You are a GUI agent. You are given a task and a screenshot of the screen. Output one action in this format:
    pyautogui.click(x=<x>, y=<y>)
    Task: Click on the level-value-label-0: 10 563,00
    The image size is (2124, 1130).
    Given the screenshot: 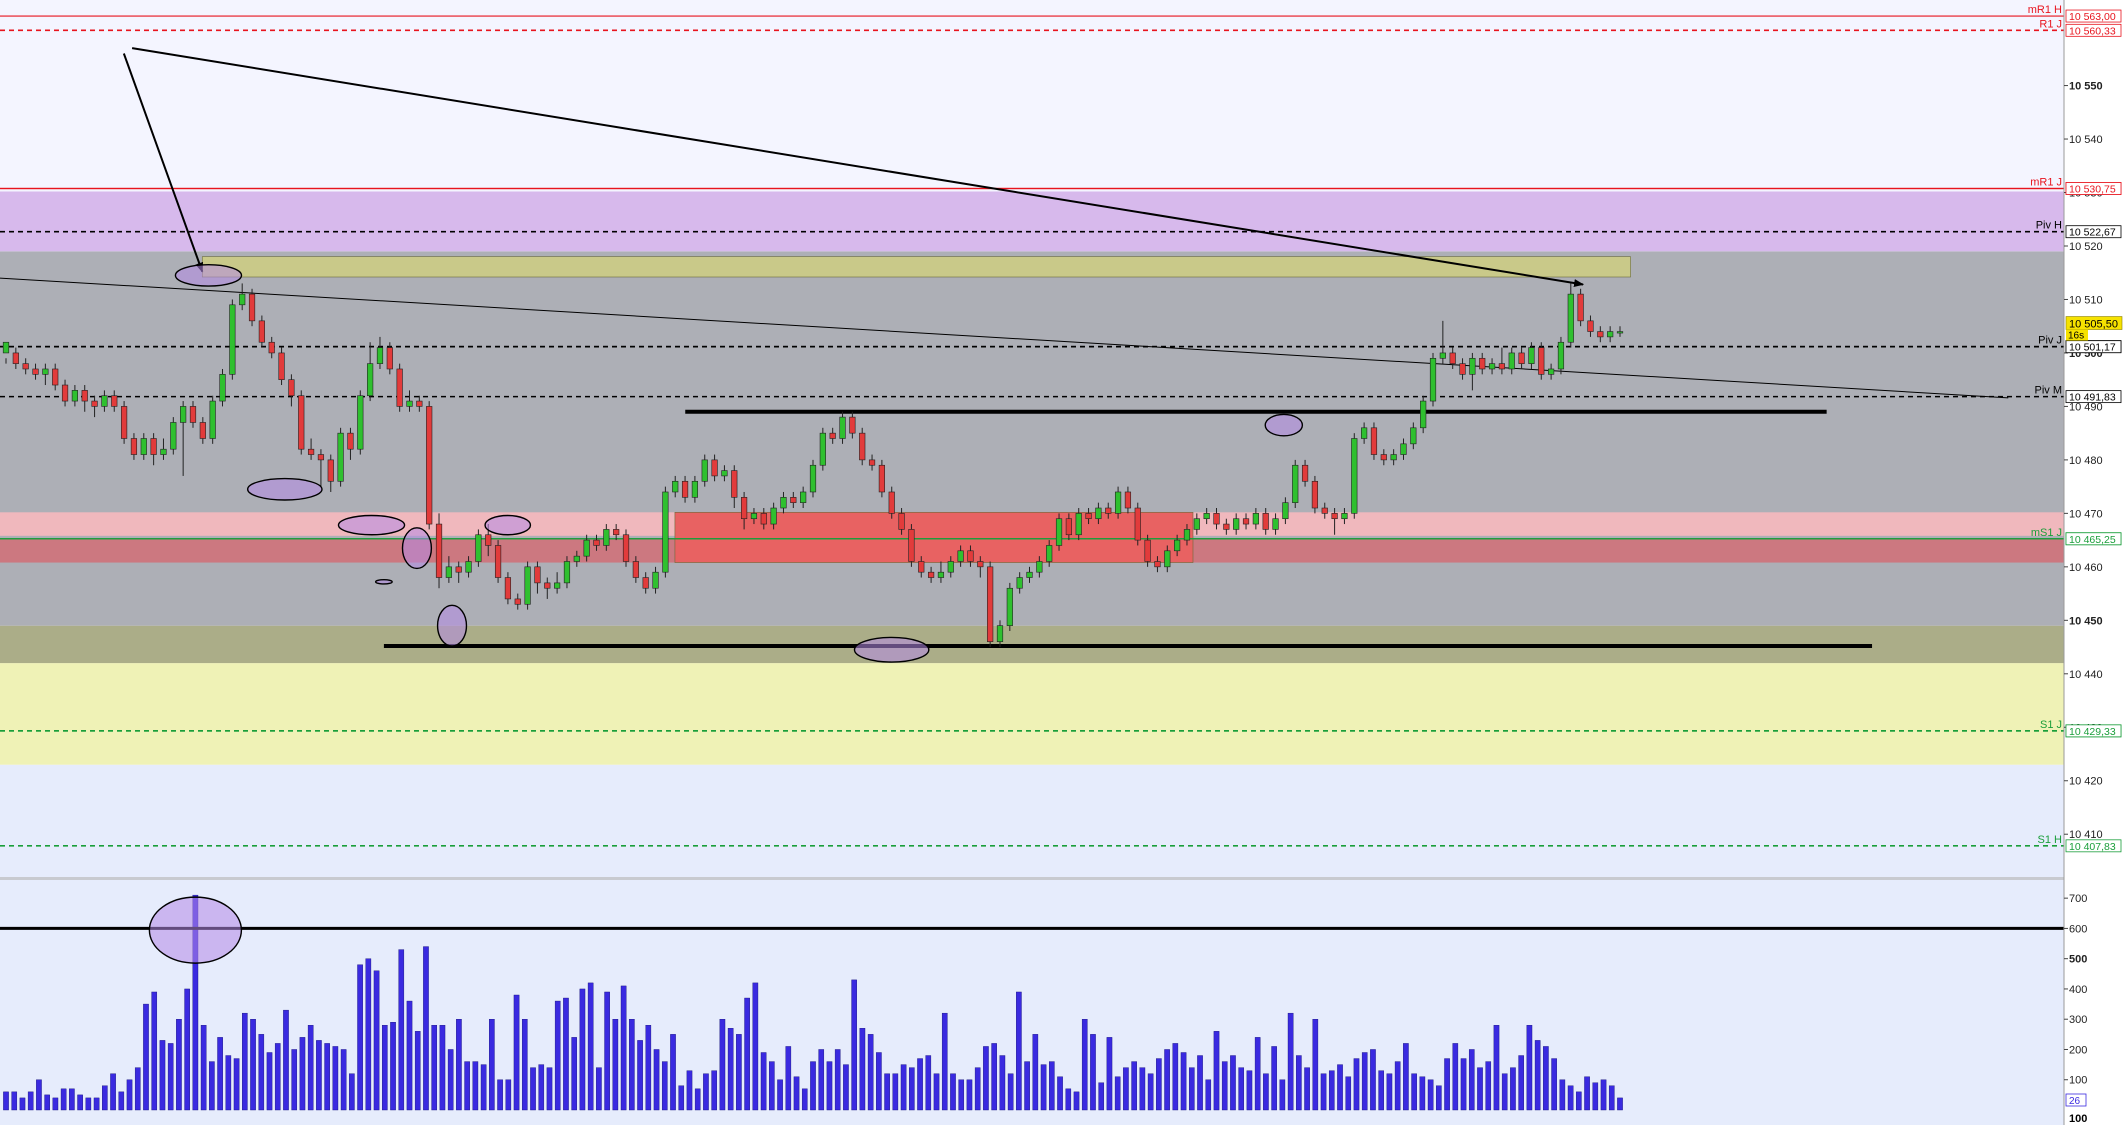 What is the action you would take?
    pyautogui.click(x=2092, y=17)
    